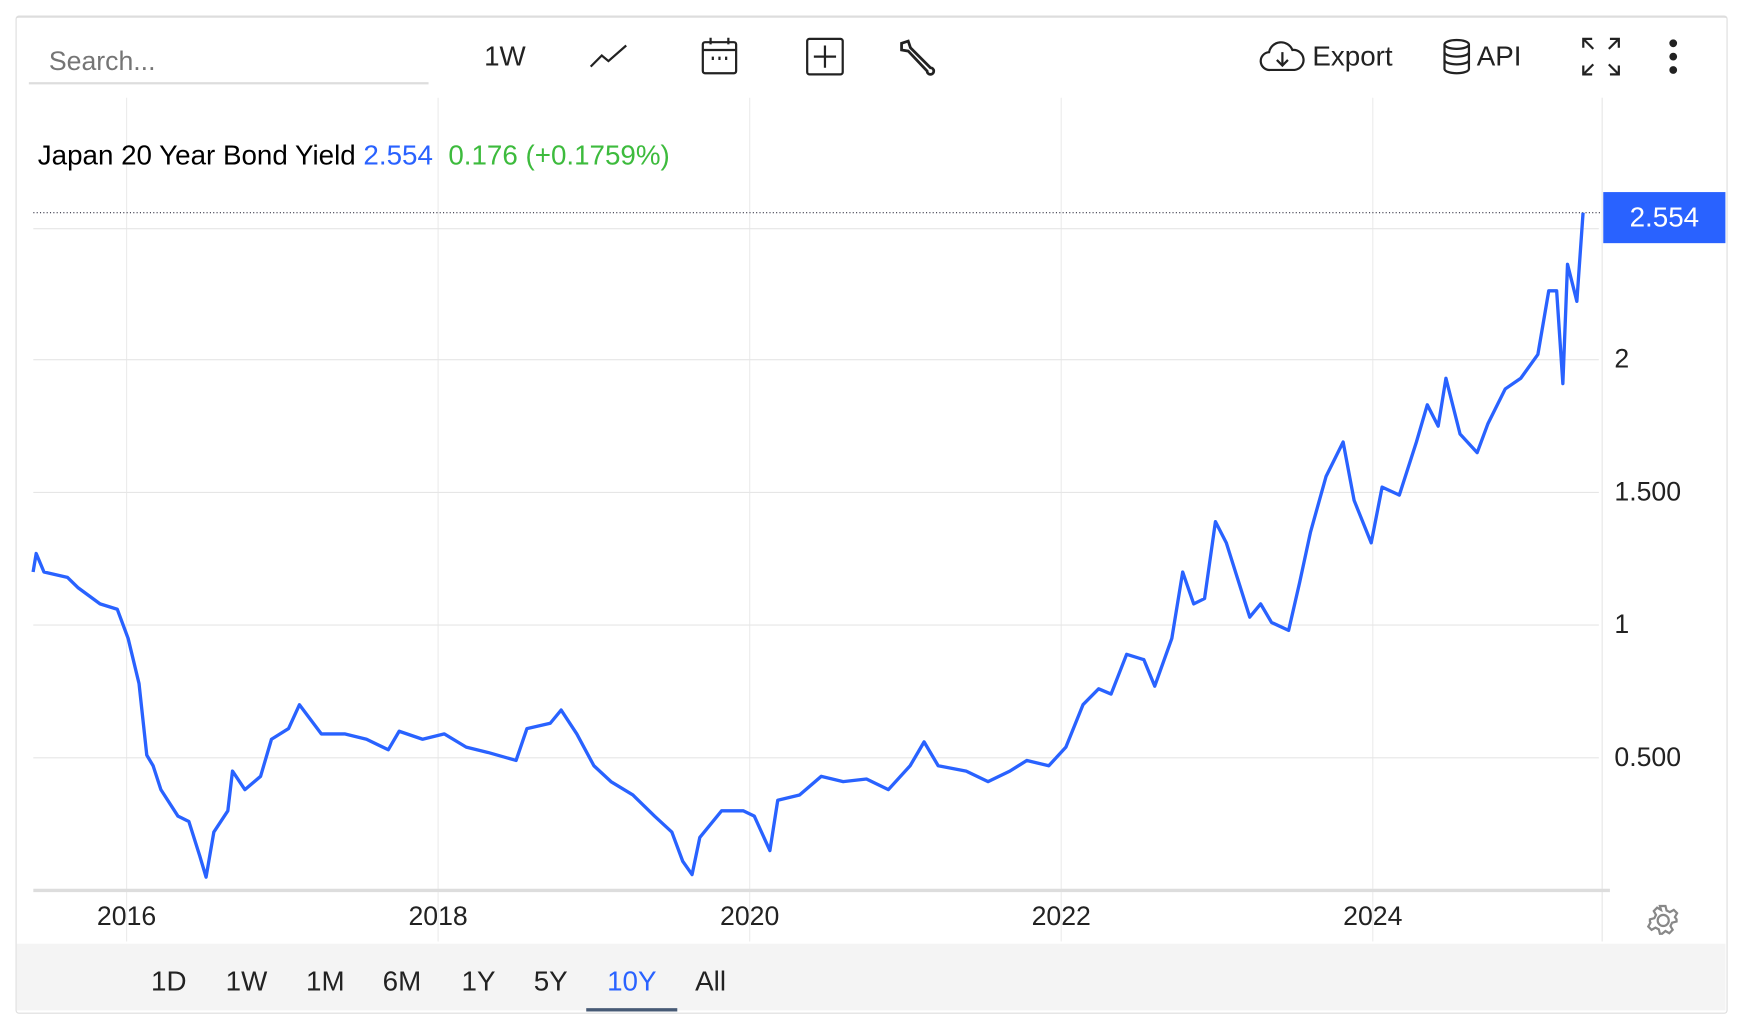  I want to click on wrench-icon, so click(918, 57).